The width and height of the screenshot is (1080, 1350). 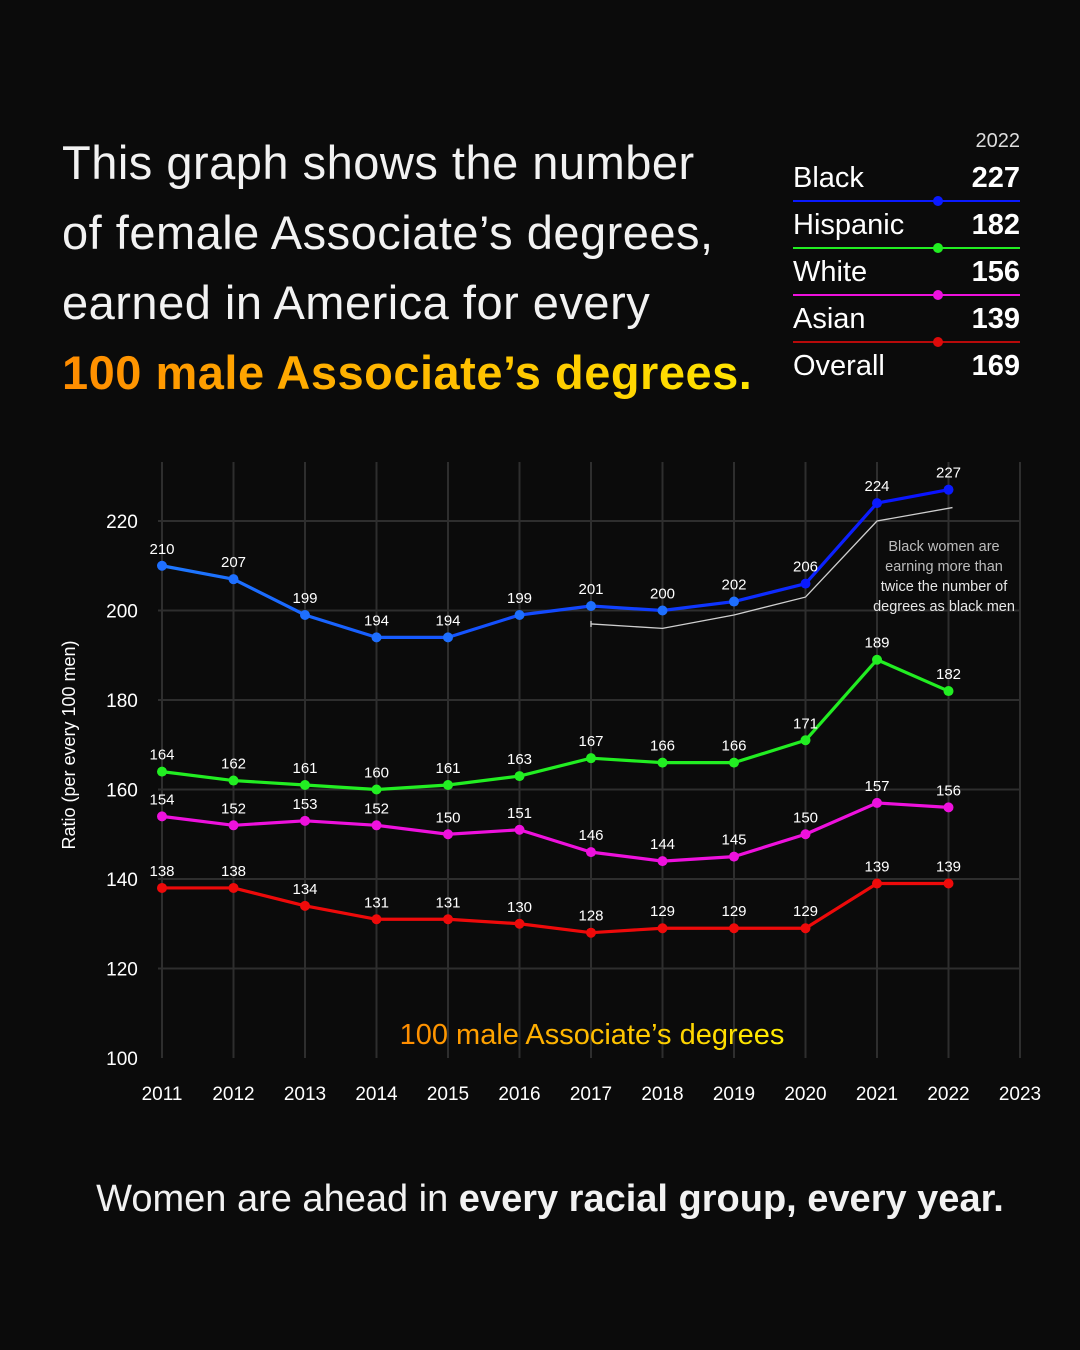 I want to click on data-label: 160, so click(x=376, y=773).